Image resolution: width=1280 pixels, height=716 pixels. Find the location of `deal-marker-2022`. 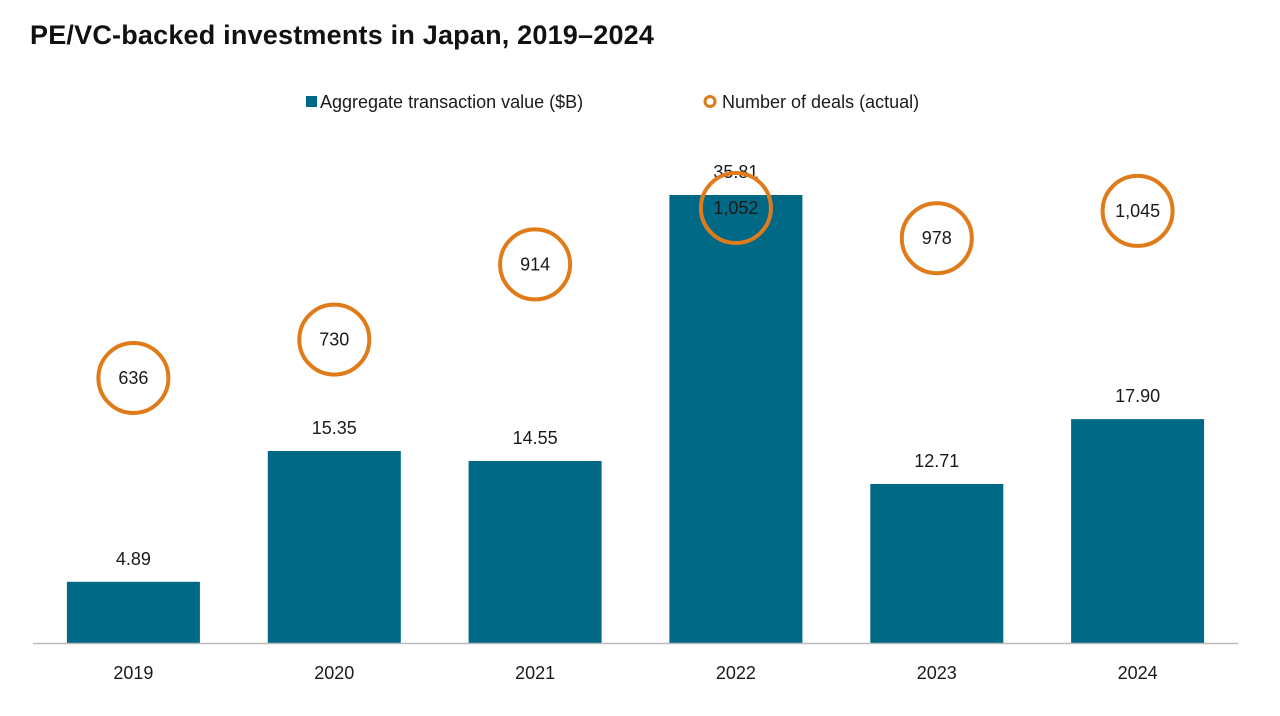

deal-marker-2022 is located at coordinates (735, 208).